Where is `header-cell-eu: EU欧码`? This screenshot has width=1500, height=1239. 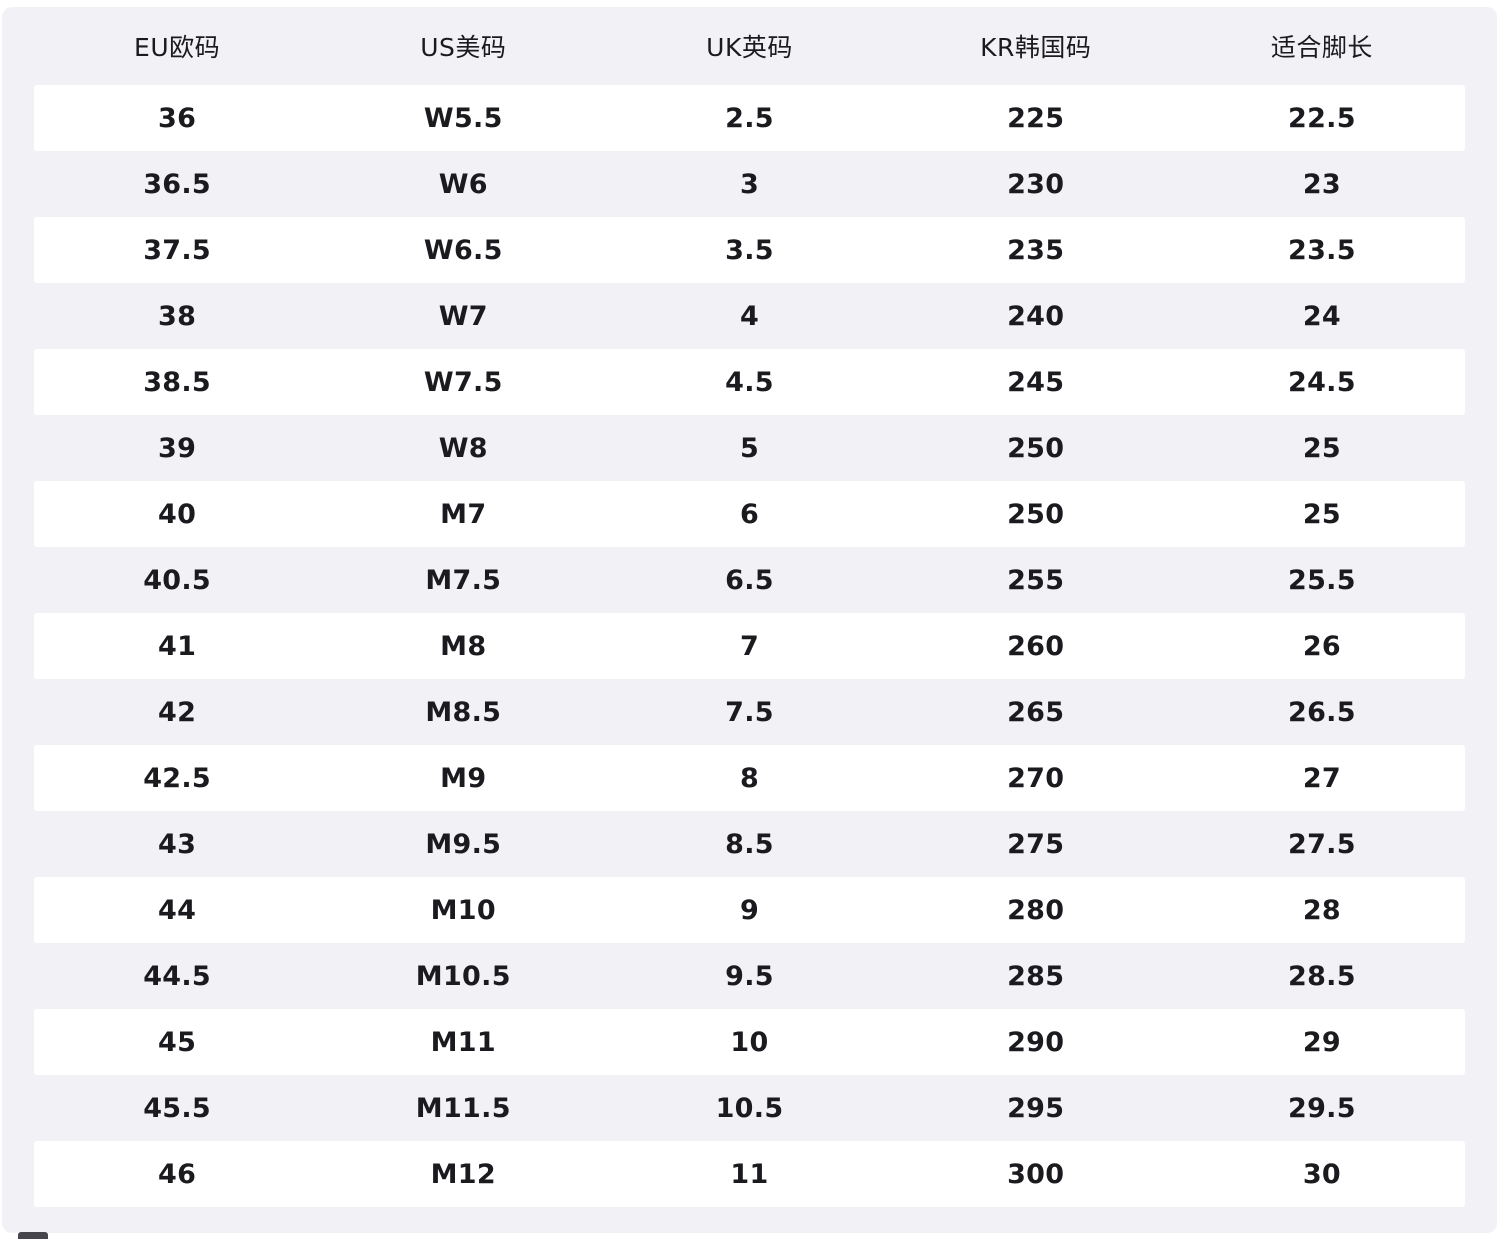
header-cell-eu: EU欧码 is located at coordinates (177, 47).